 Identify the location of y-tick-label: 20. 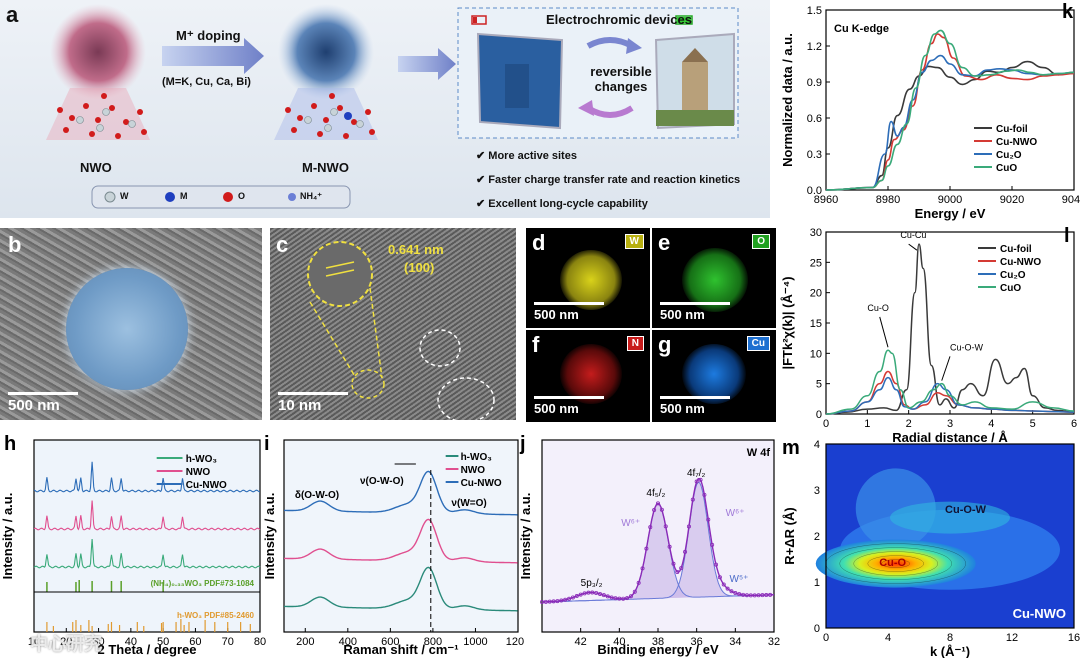
(816, 294).